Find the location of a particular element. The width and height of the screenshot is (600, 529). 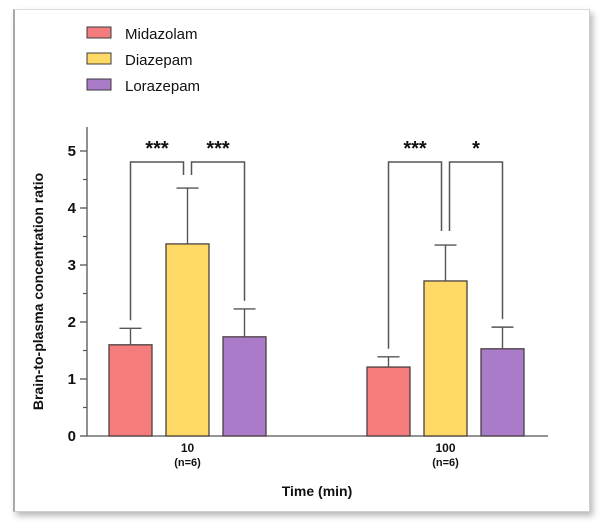

x-axis-title: Time (min) is located at coordinates (317, 491).